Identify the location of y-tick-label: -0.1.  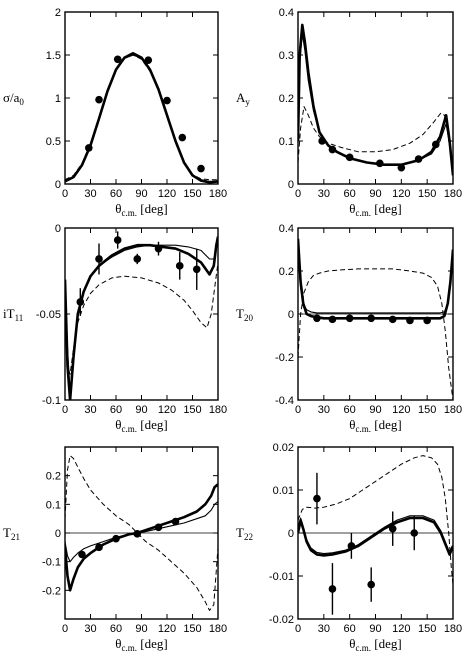
(51, 563).